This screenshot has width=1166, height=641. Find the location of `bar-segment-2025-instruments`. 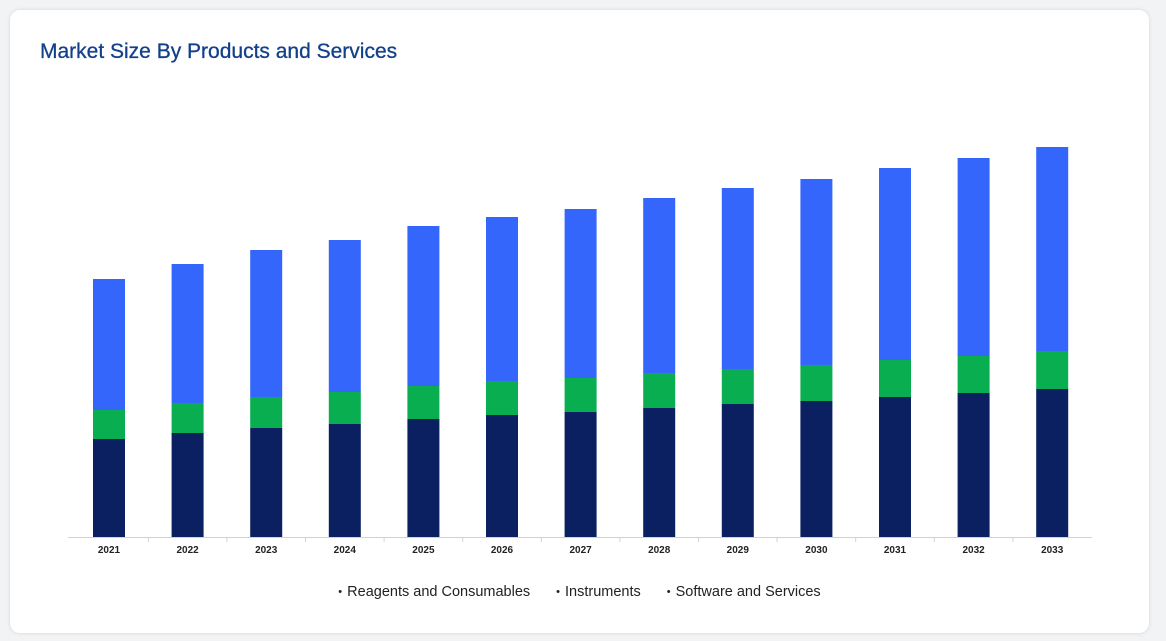

bar-segment-2025-instruments is located at coordinates (423, 402).